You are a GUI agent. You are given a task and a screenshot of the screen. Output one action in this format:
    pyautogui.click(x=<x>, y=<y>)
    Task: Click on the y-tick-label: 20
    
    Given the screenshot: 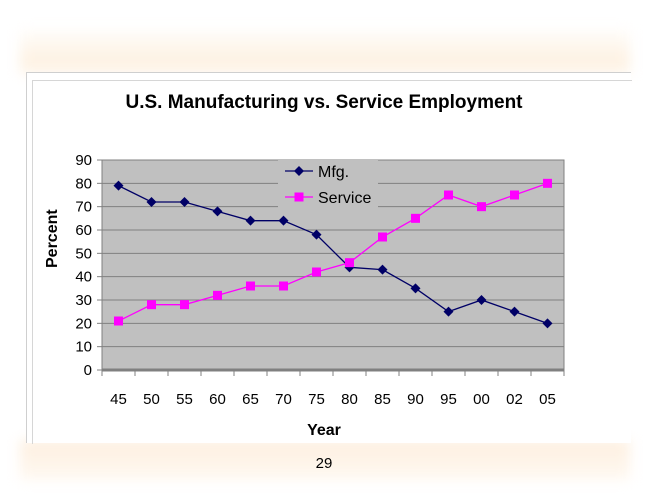 What is the action you would take?
    pyautogui.click(x=83, y=323)
    